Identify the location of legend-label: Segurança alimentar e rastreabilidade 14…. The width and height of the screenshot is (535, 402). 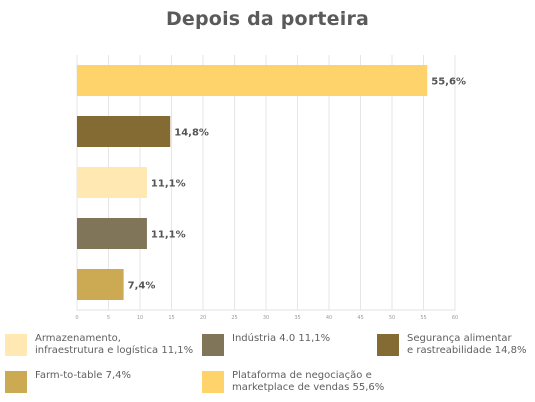
(467, 344).